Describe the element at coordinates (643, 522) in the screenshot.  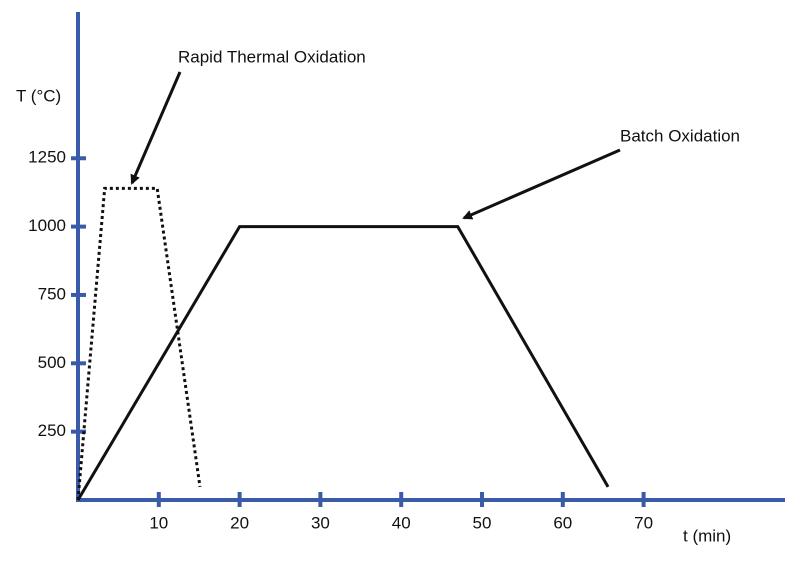
I see `x-tick-label: 70` at that location.